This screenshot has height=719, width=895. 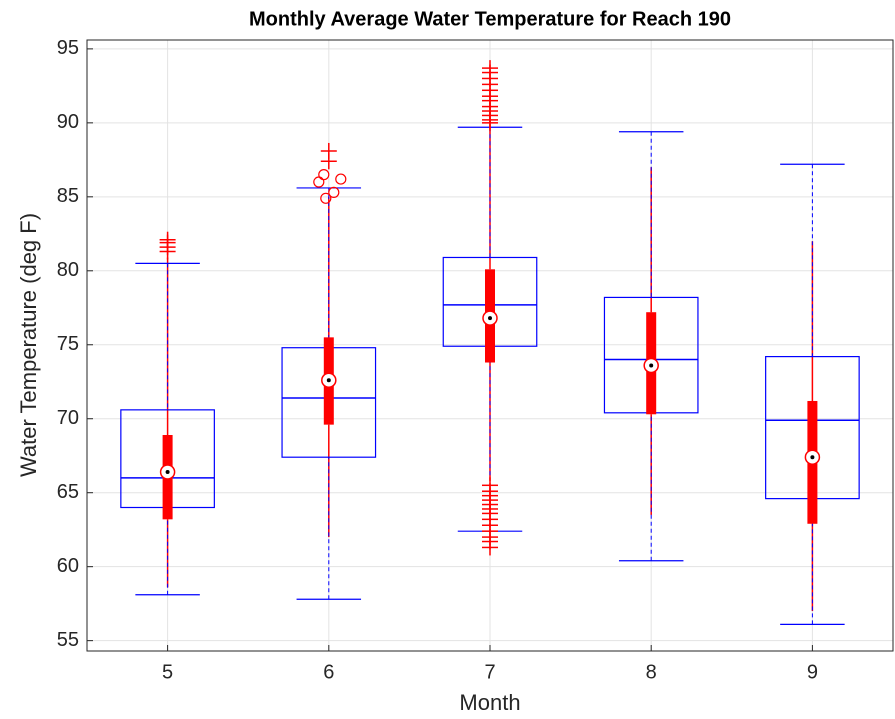 What do you see at coordinates (489, 672) in the screenshot?
I see `x-tick-label: 7` at bounding box center [489, 672].